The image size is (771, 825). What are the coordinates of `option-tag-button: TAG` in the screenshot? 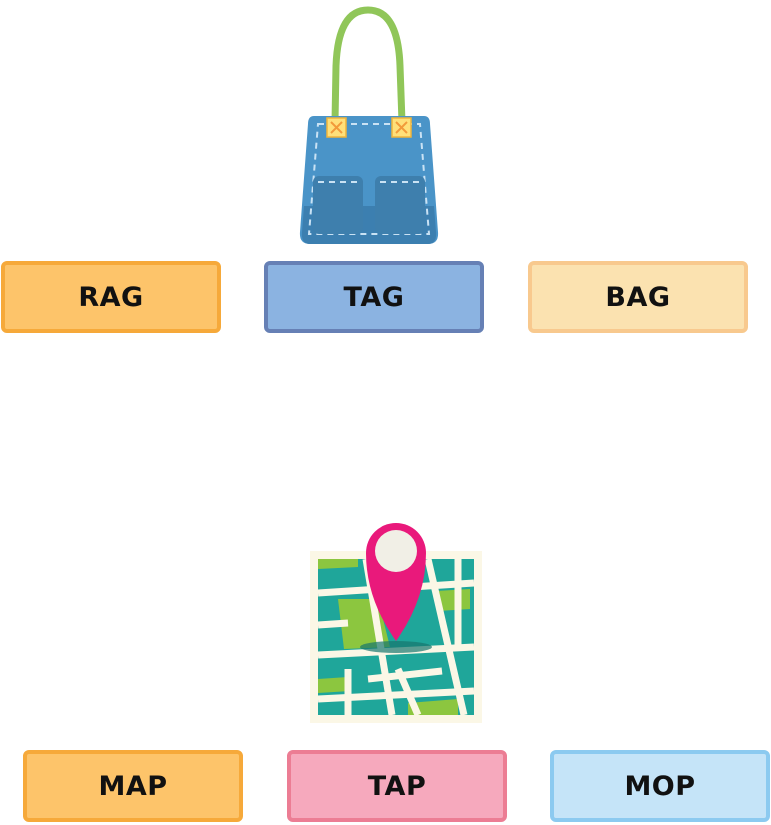 It's located at (374, 297).